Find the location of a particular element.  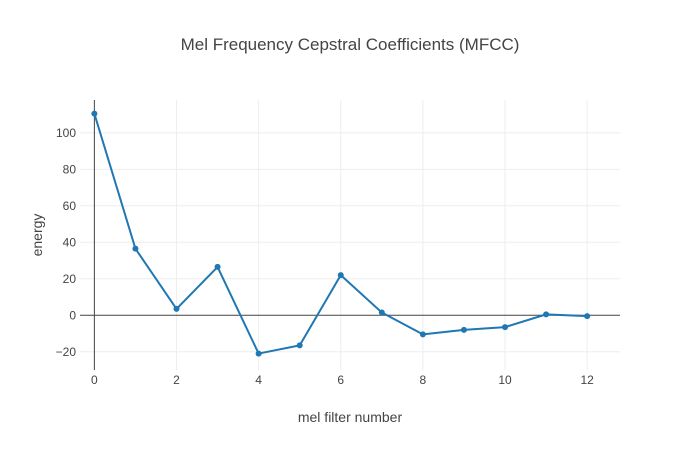

x-tick-label: 10 is located at coordinates (505, 380).